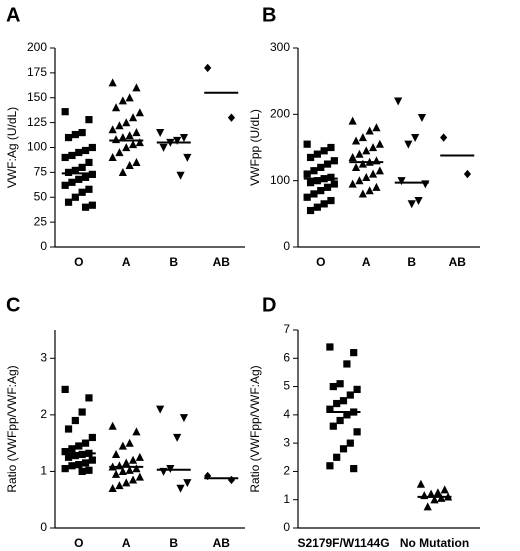 The width and height of the screenshot is (520, 551). Describe the element at coordinates (343, 543) in the screenshot. I see `x-tick-label: S2179F/W1144G` at that location.